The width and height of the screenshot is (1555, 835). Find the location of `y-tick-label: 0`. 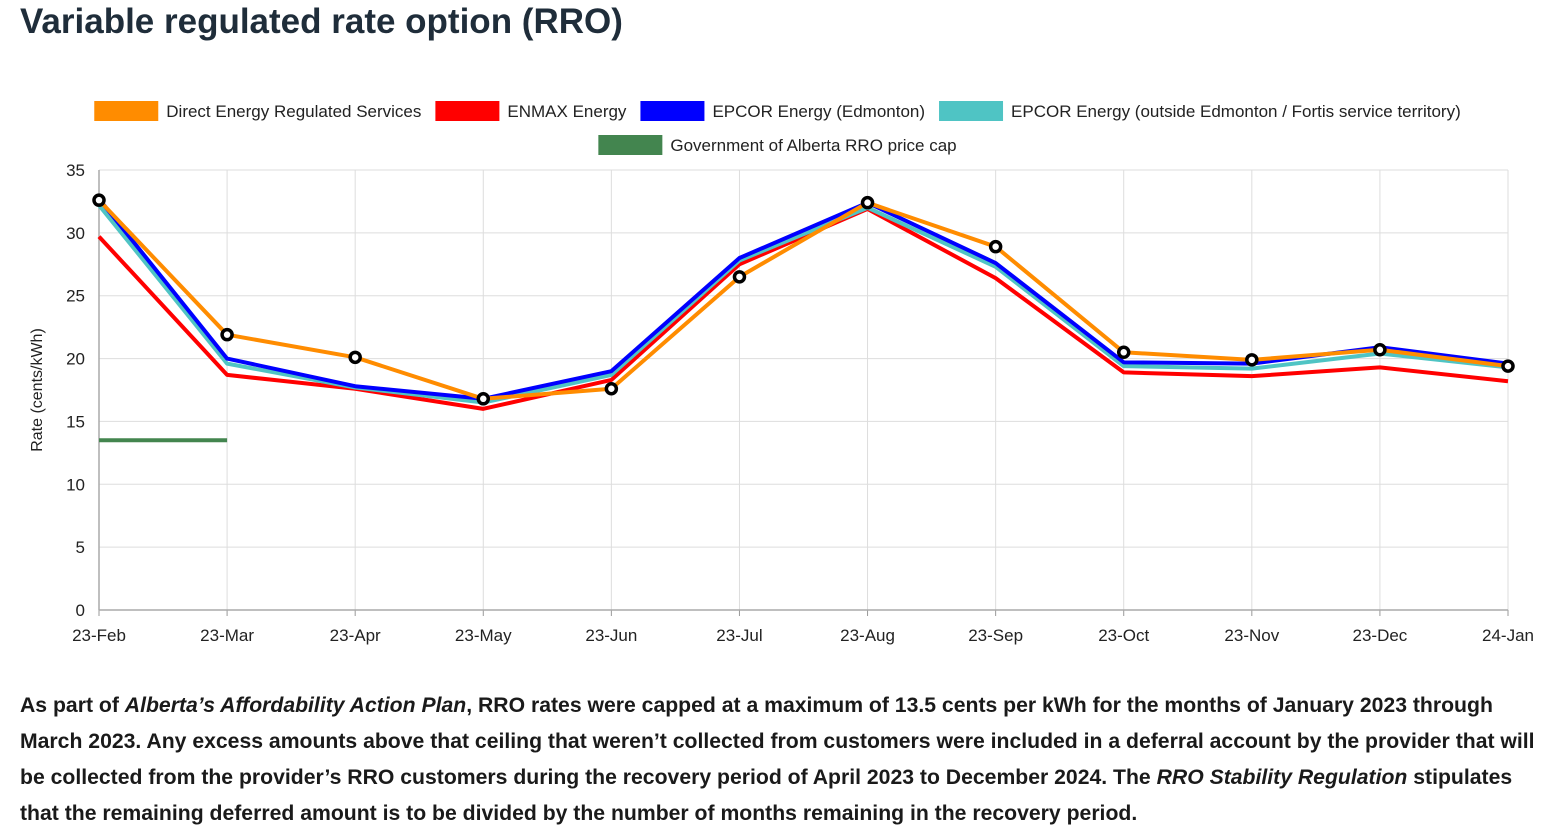

y-tick-label: 0 is located at coordinates (80, 610).